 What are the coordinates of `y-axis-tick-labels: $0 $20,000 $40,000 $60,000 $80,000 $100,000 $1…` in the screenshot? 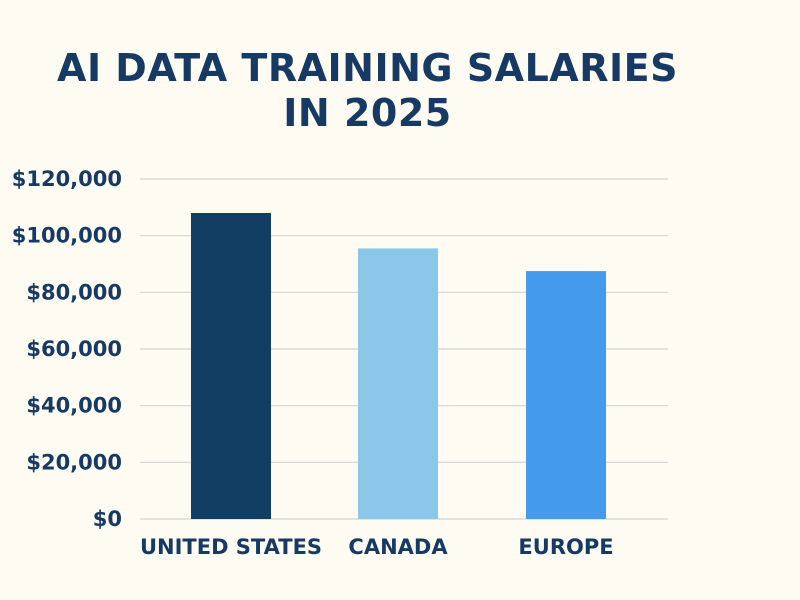 It's located at (67, 349).